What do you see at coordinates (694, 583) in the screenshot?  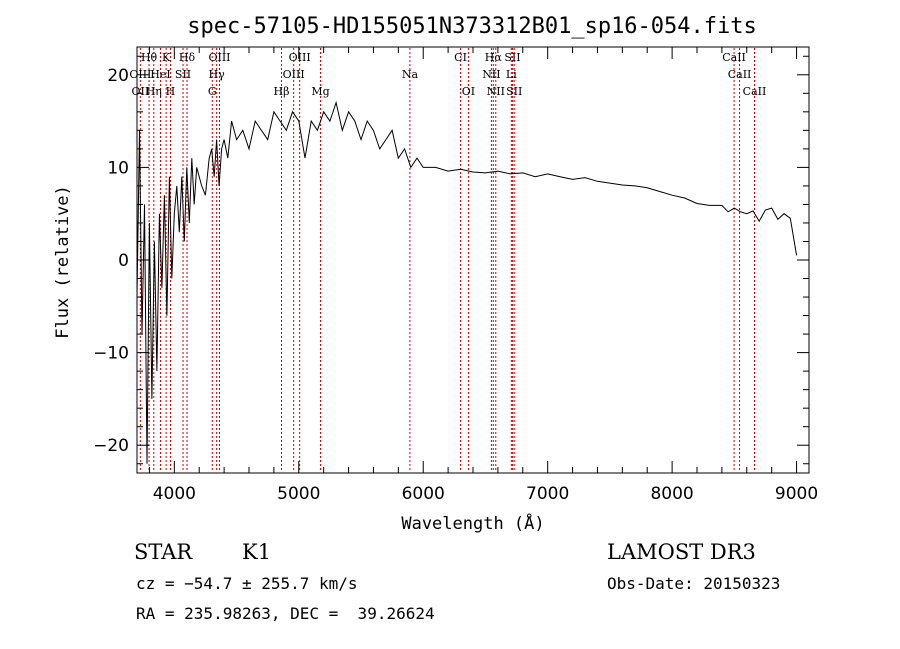 I see `observation-date: Obs-Date: 20150323` at bounding box center [694, 583].